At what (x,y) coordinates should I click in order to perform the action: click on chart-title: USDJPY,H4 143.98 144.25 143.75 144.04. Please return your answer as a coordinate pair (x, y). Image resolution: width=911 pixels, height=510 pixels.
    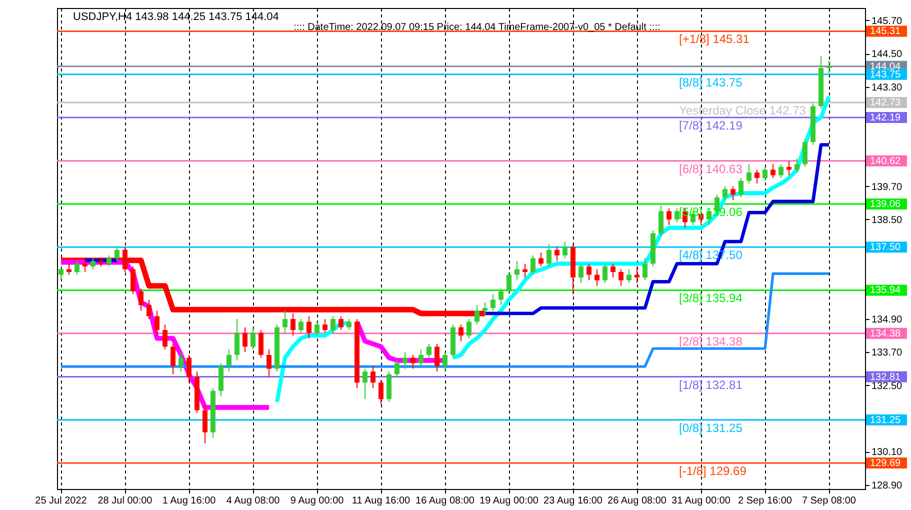
    Looking at the image, I should click on (176, 17).